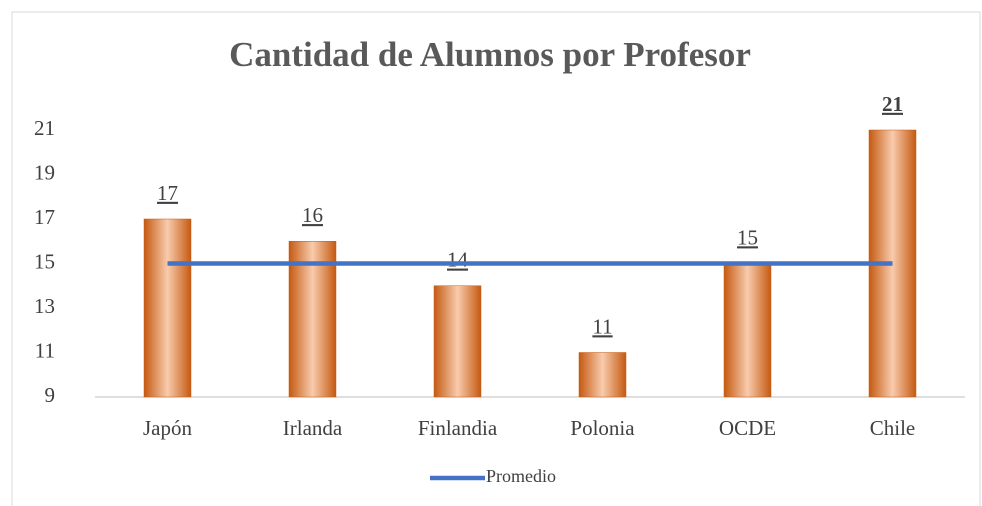 Image resolution: width=982 pixels, height=506 pixels. I want to click on data-label: 14, so click(458, 260).